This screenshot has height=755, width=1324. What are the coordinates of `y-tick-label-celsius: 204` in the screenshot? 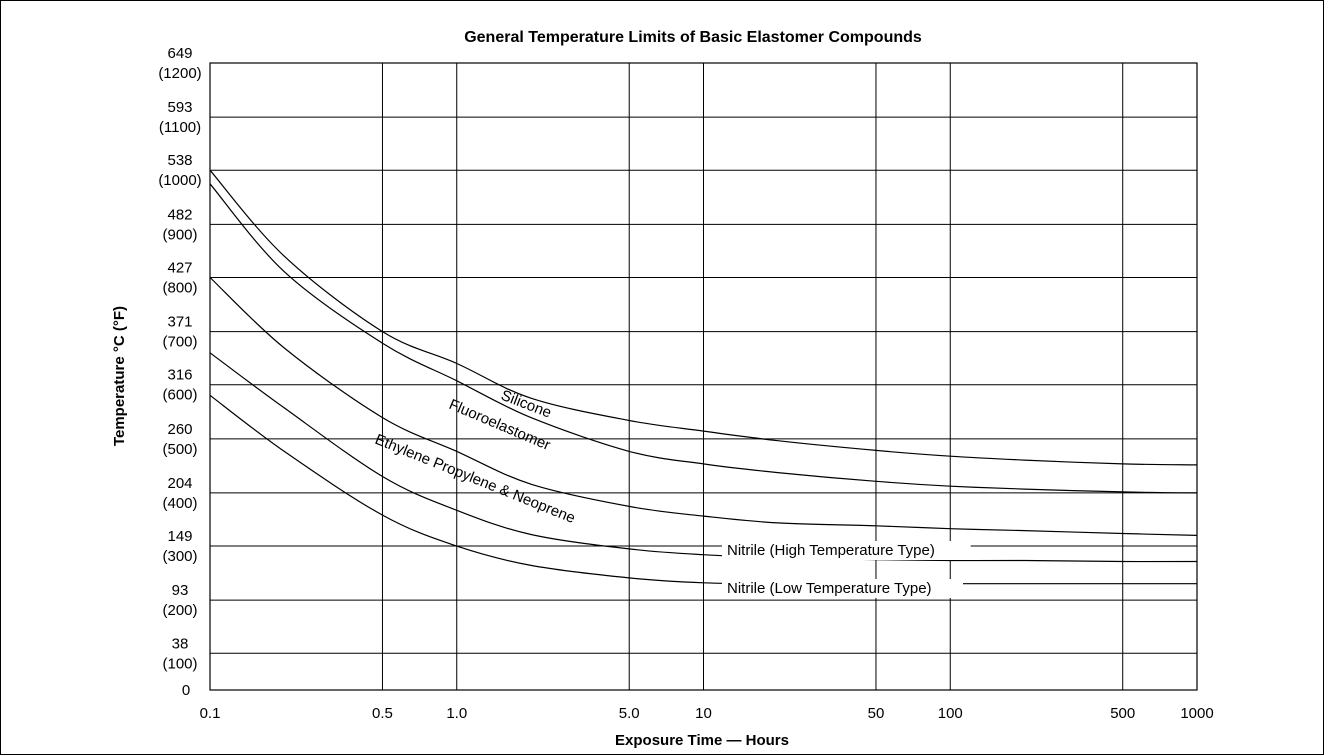 It's located at (179, 483).